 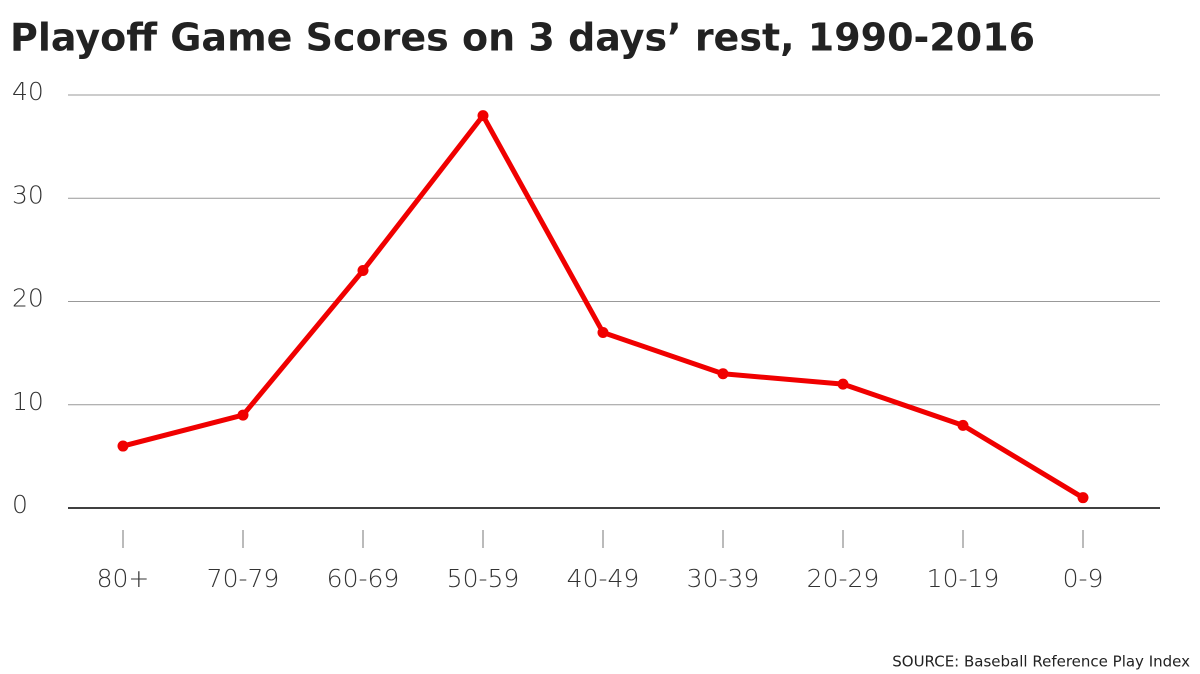 What do you see at coordinates (963, 578) in the screenshot?
I see `x-tick-label: 10-19` at bounding box center [963, 578].